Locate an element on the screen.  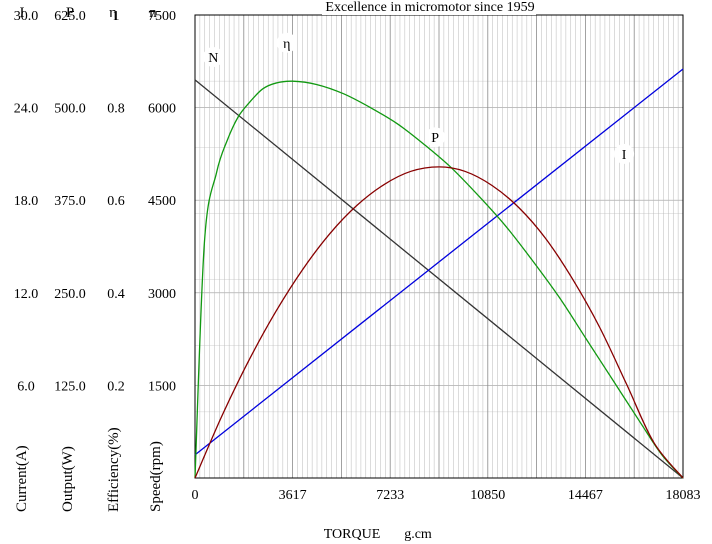
title-backdrop is located at coordinates (429, 7).